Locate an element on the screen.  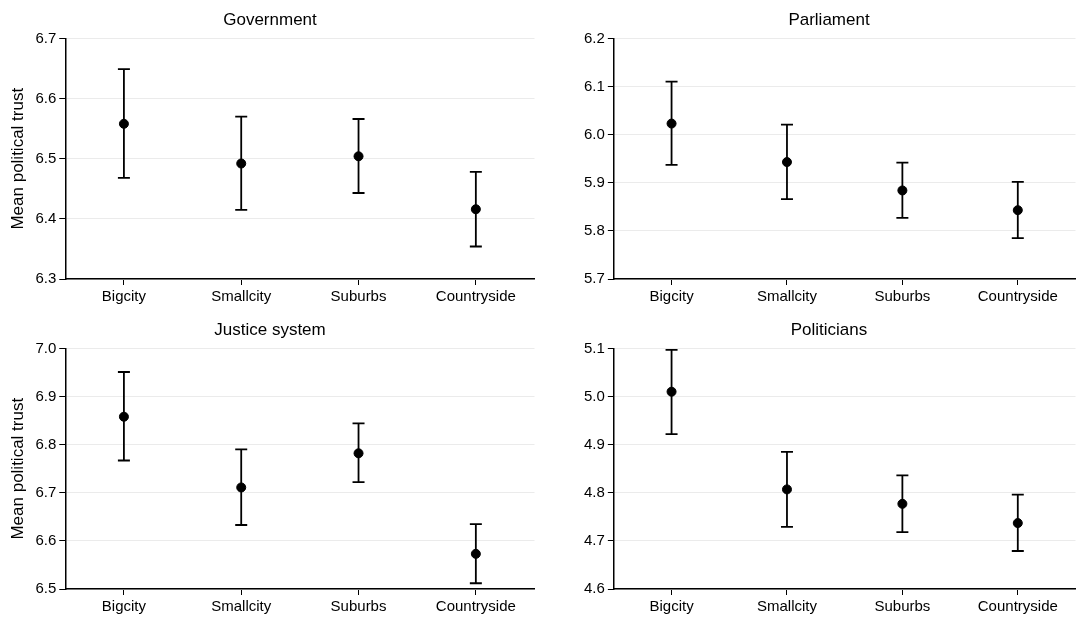
y-tick-label: 4.7 is located at coordinates (594, 539).